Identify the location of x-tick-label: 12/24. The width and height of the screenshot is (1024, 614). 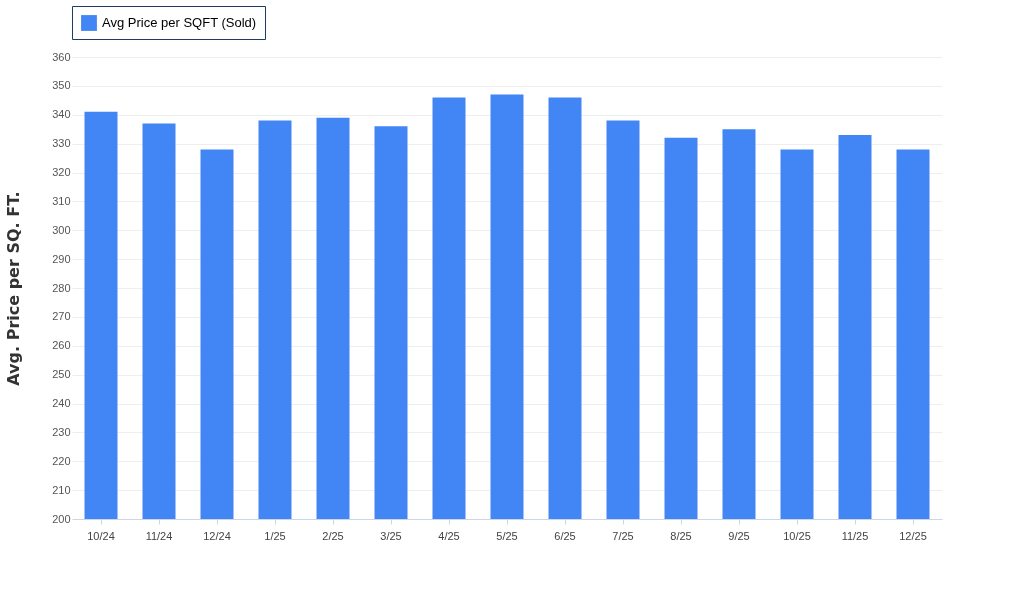
(217, 535).